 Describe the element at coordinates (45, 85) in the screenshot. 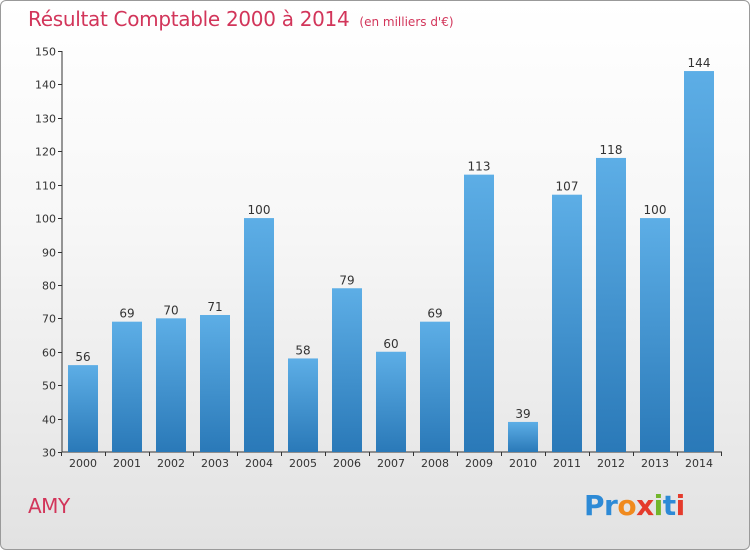

I see `y-tick-label: 140` at that location.